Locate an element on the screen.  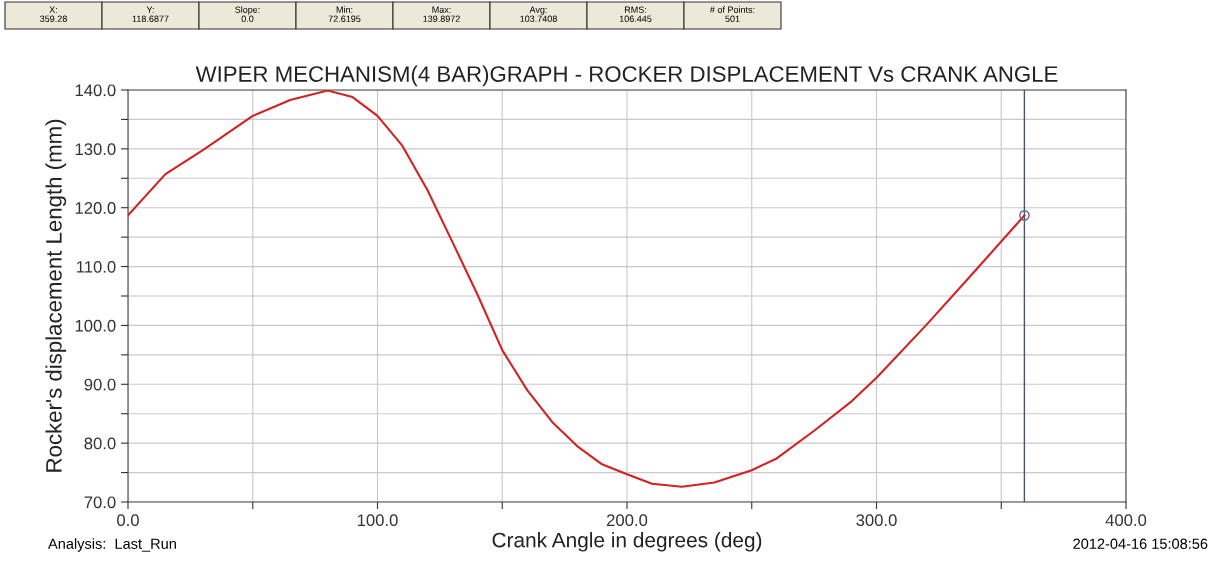
text: Slope: 0.0 is located at coordinates (247, 14).